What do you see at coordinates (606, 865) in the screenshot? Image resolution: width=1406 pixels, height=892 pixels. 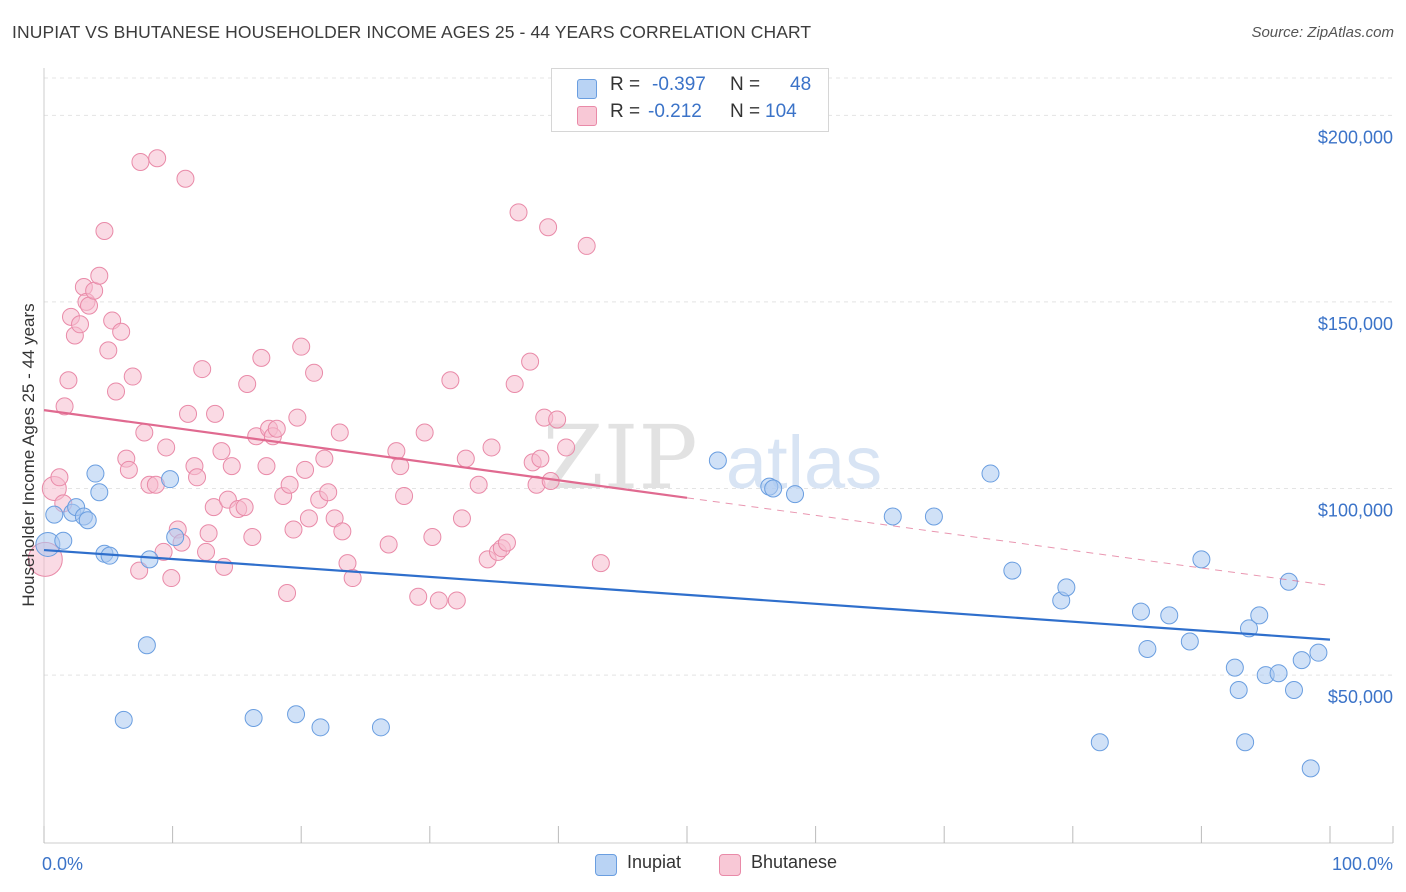 I see `inupiat-legend-swatch` at bounding box center [606, 865].